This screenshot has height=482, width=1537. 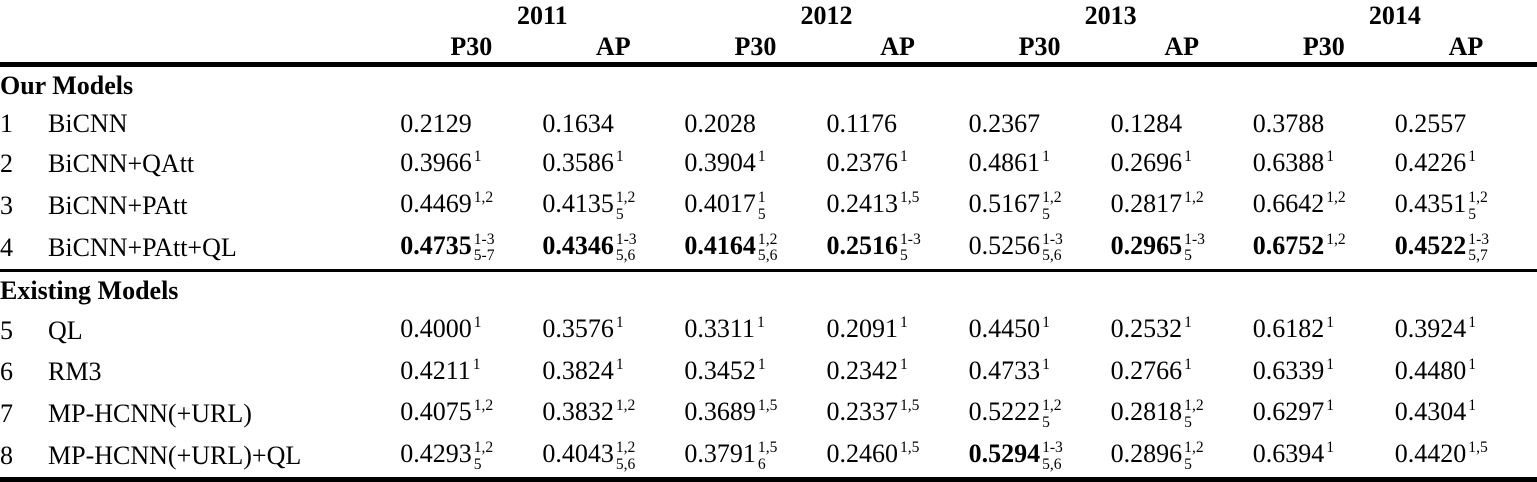 What do you see at coordinates (1430, 370) in the screenshot?
I see `metric-value: 0.4480` at bounding box center [1430, 370].